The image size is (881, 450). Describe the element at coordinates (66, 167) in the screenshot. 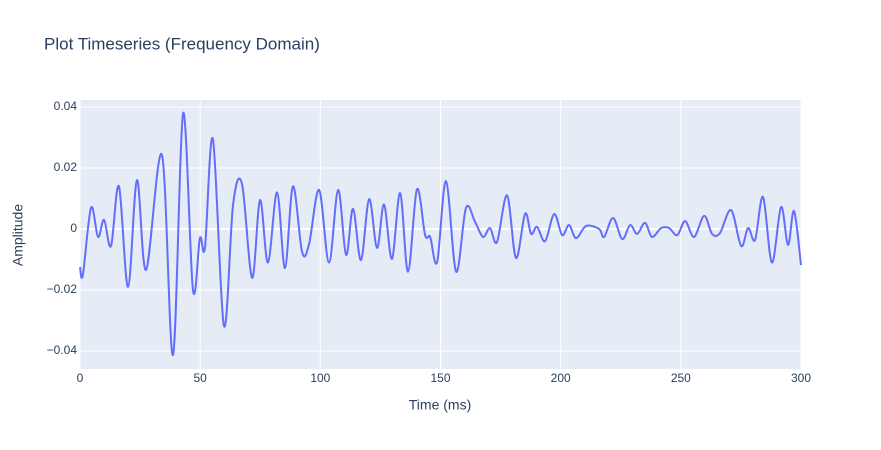

I see `y-tick-label: 0.02` at that location.